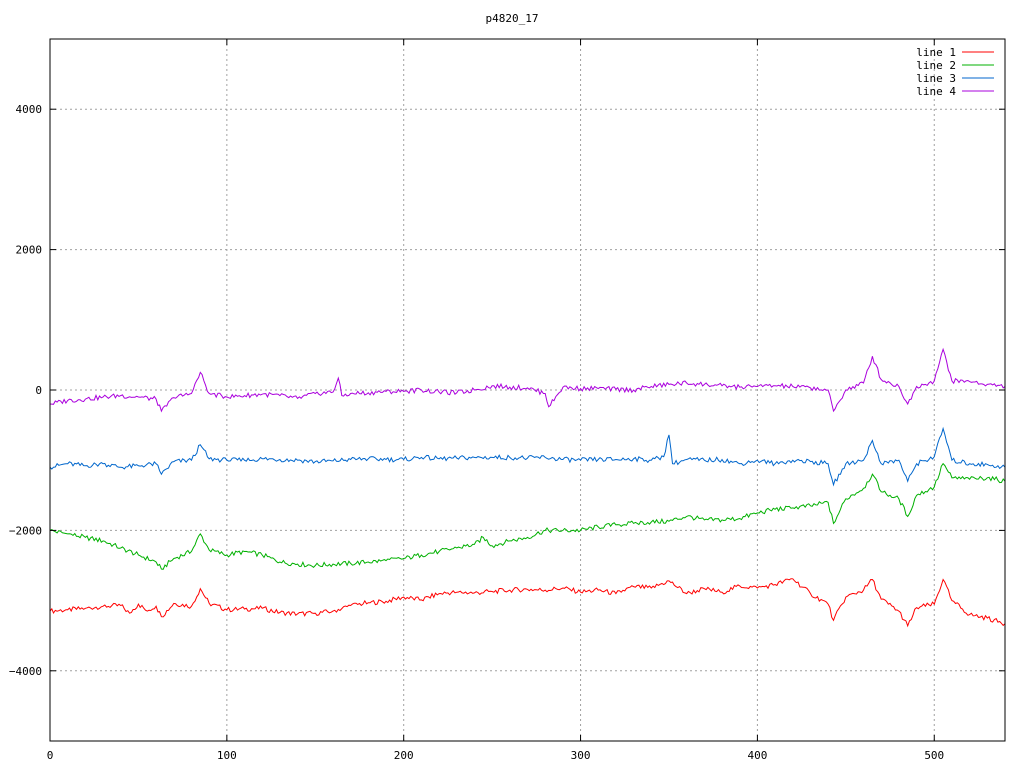 The image size is (1024, 768). Describe the element at coordinates (227, 755) in the screenshot. I see `x-tick-label: 100` at that location.